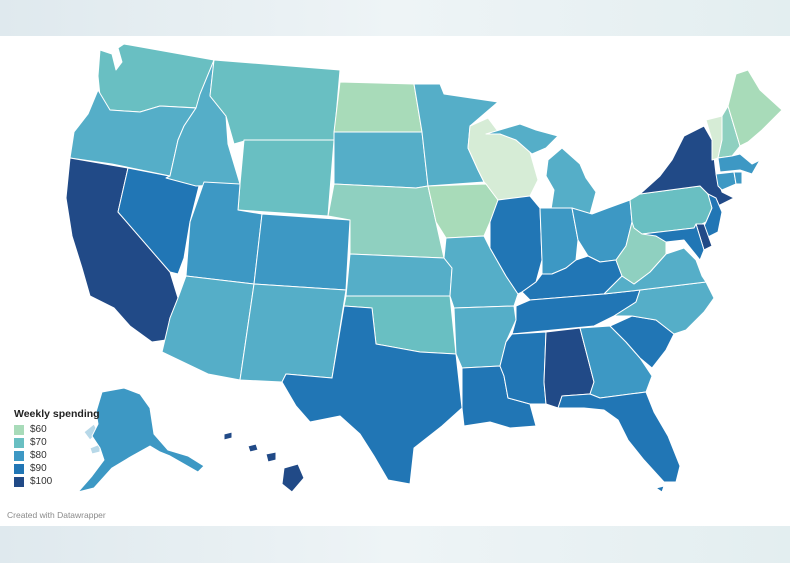  I want to click on legend-item: $70, so click(57, 442).